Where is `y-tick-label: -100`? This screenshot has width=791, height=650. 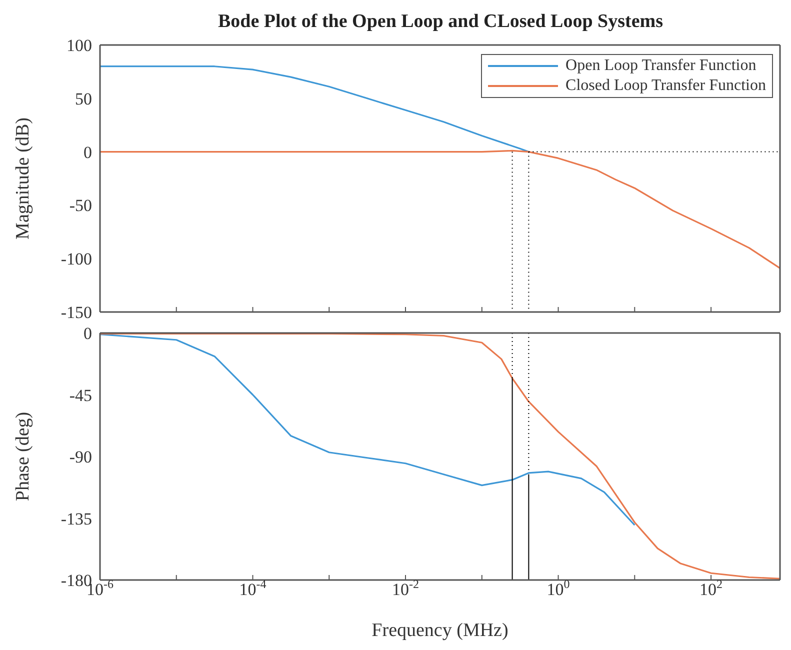 y-tick-label: -100 is located at coordinates (76, 259).